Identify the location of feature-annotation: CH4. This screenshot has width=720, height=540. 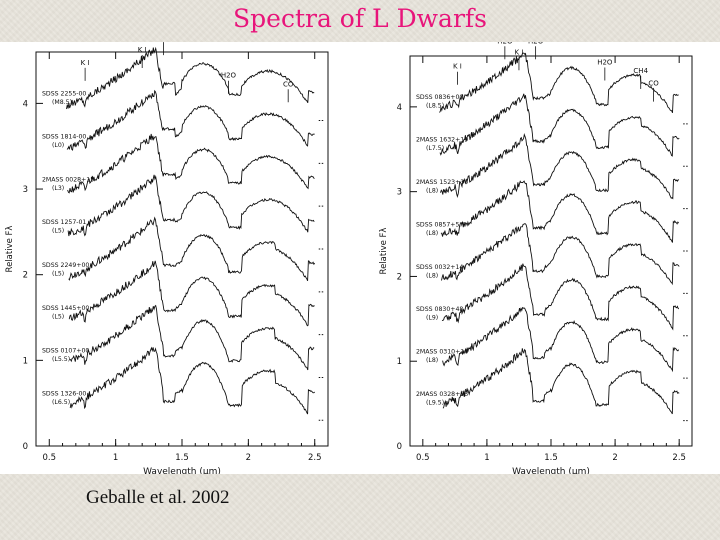
(640, 71).